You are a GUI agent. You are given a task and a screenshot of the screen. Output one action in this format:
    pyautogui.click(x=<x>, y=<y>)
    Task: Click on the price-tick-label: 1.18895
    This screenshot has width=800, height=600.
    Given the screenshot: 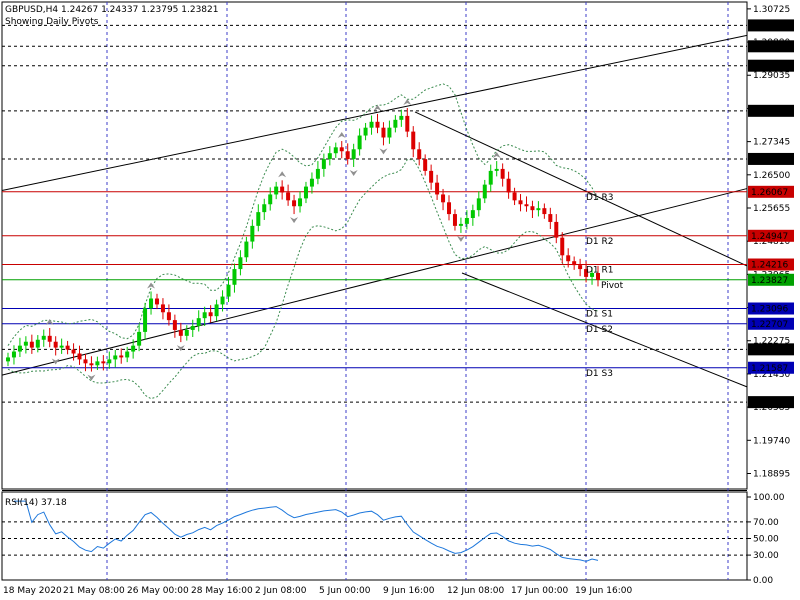 What is the action you would take?
    pyautogui.click(x=771, y=474)
    